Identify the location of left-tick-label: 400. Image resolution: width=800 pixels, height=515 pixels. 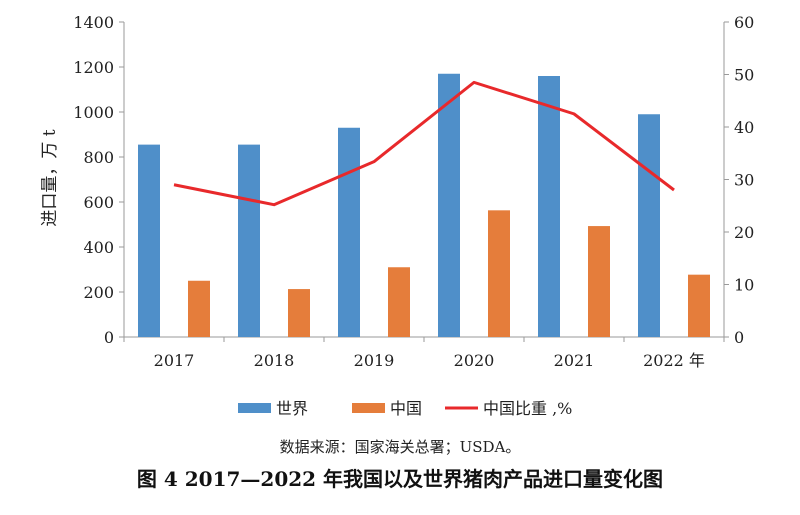
(98, 247).